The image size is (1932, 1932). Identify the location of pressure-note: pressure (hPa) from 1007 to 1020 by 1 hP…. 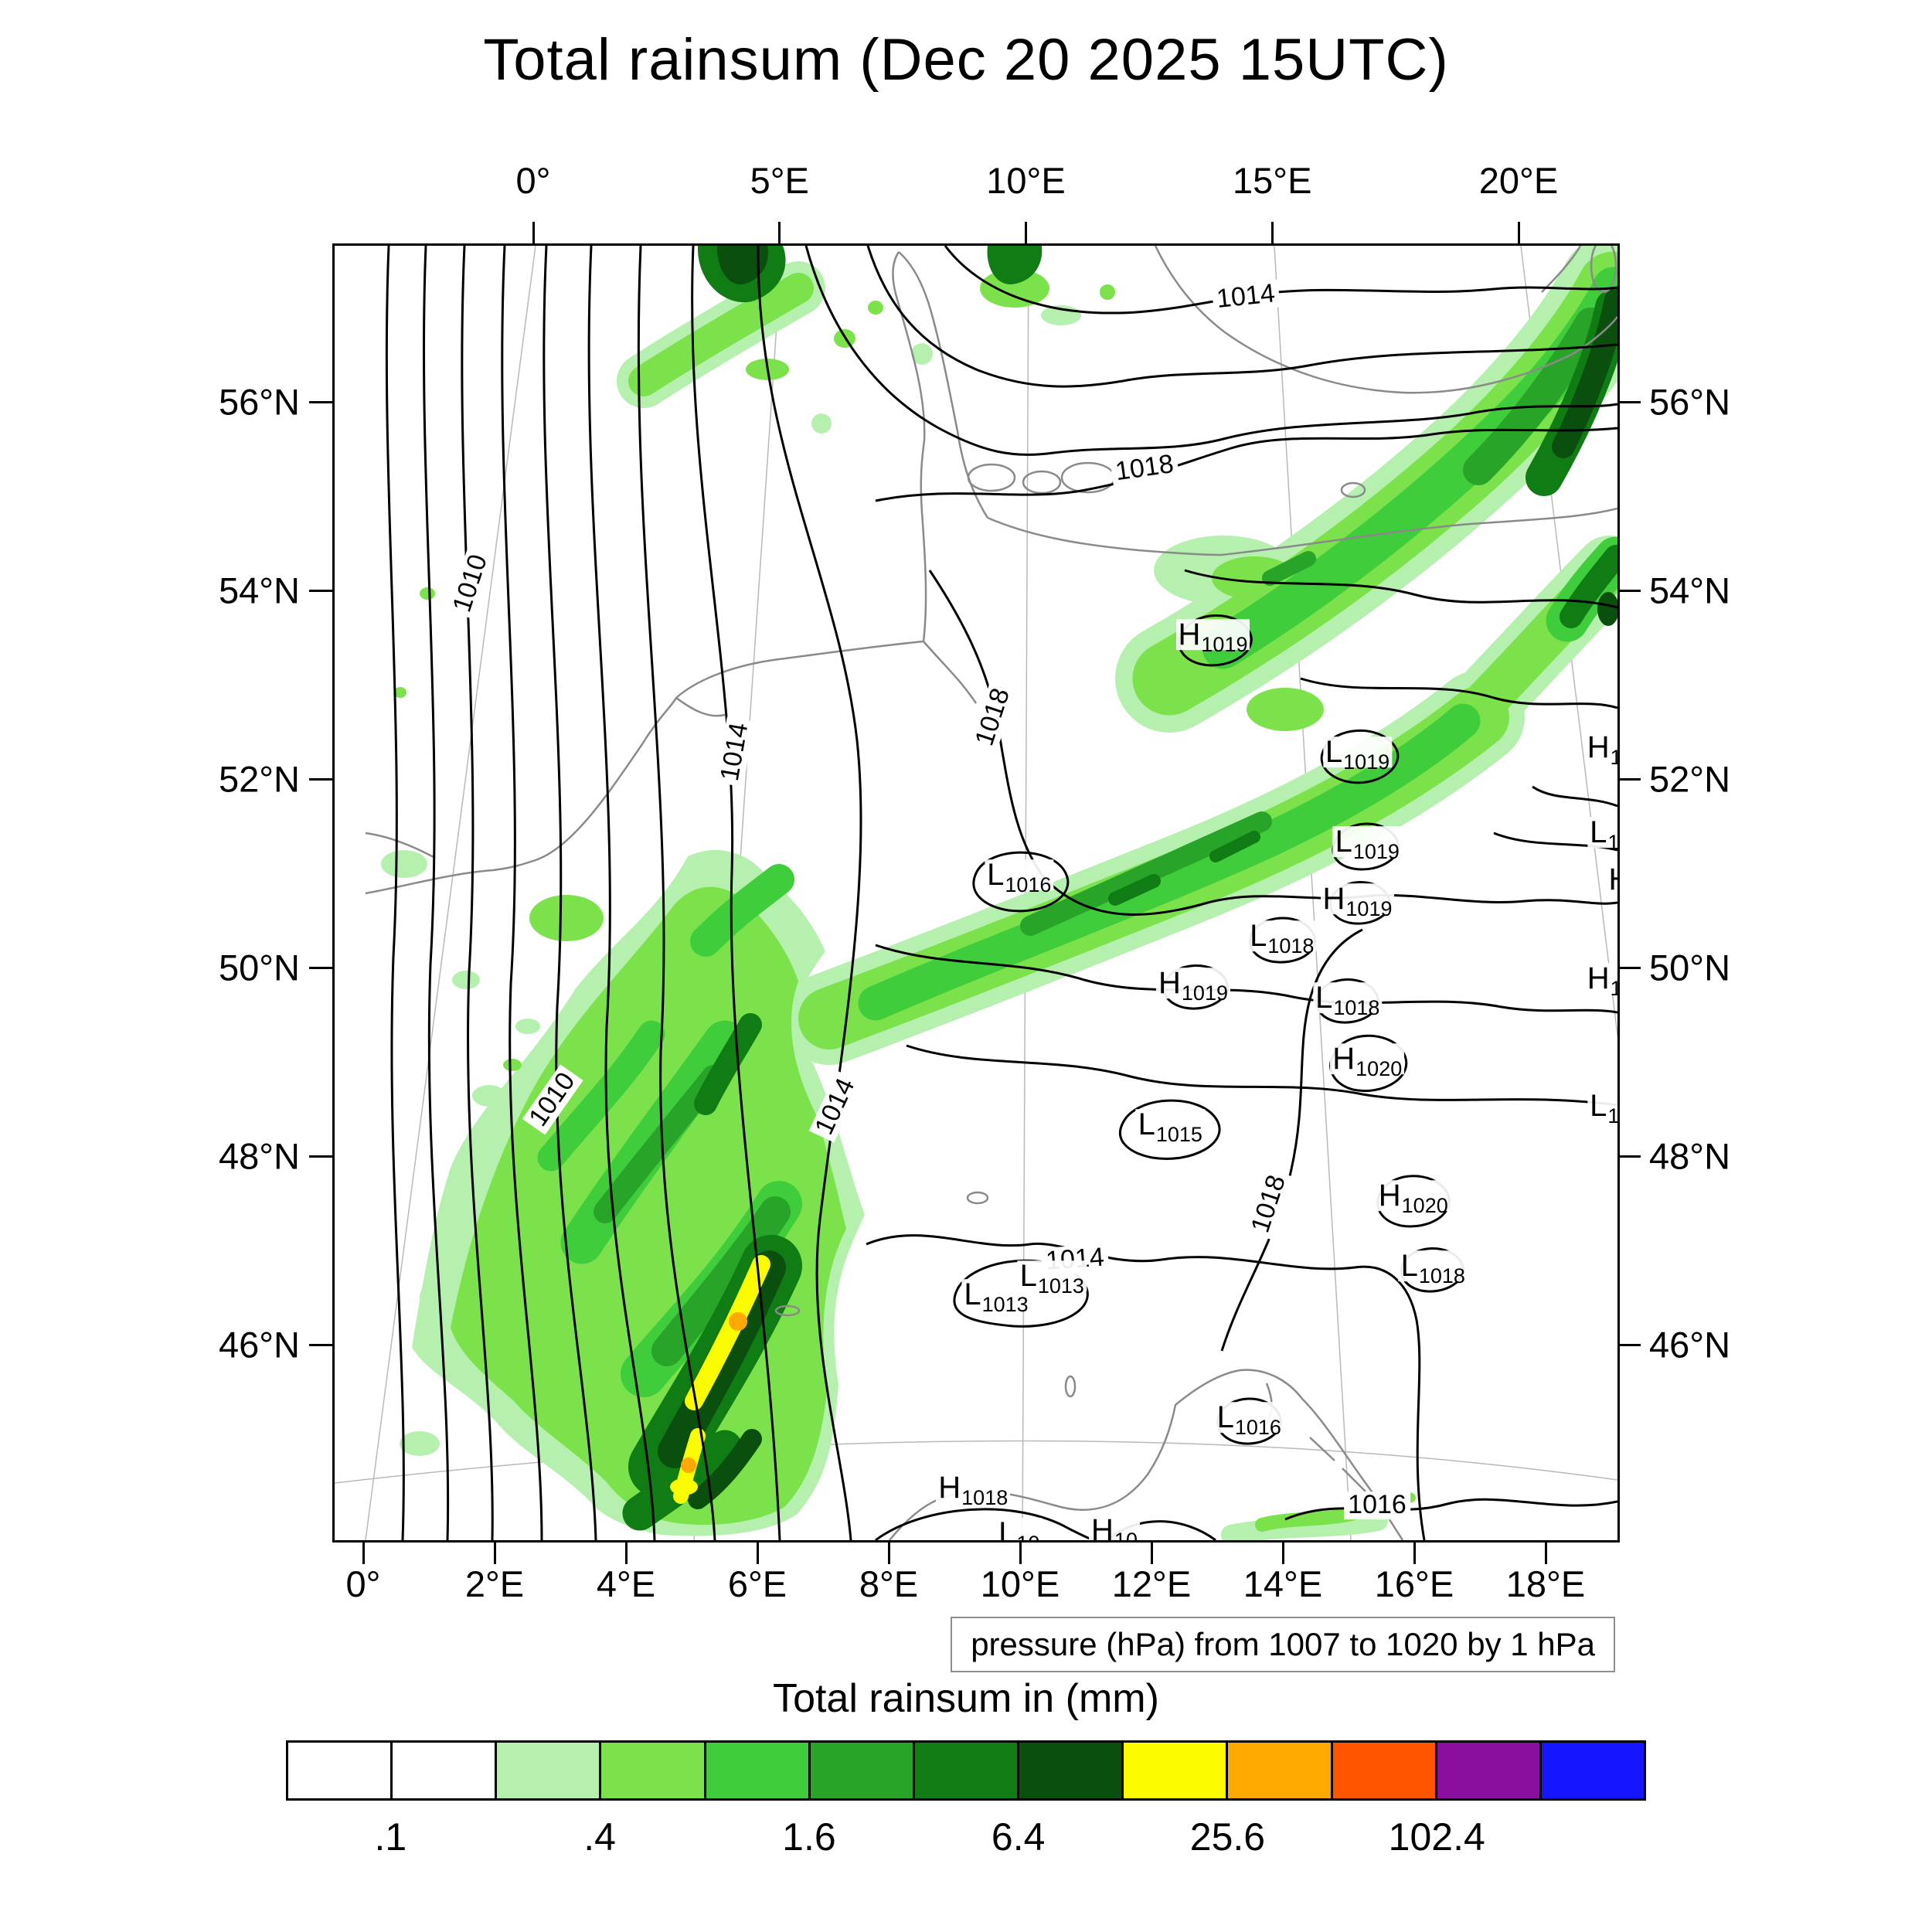
(1283, 1644).